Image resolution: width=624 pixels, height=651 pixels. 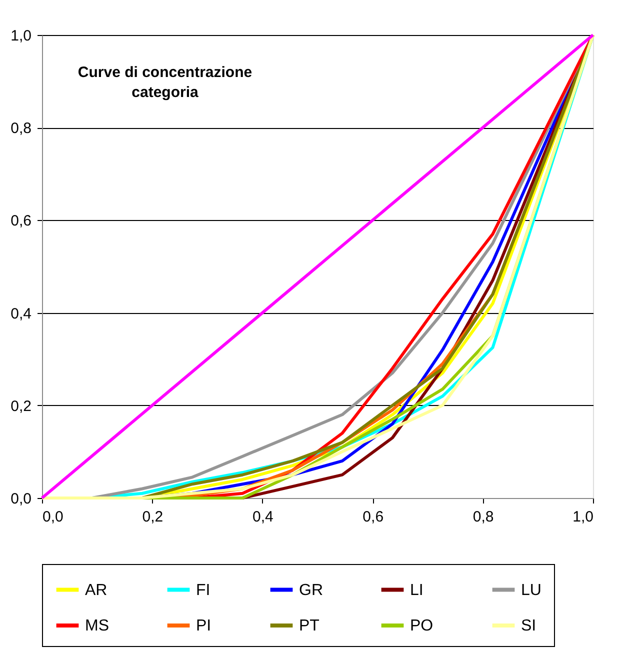 What do you see at coordinates (528, 626) in the screenshot?
I see `legend-label: SI` at bounding box center [528, 626].